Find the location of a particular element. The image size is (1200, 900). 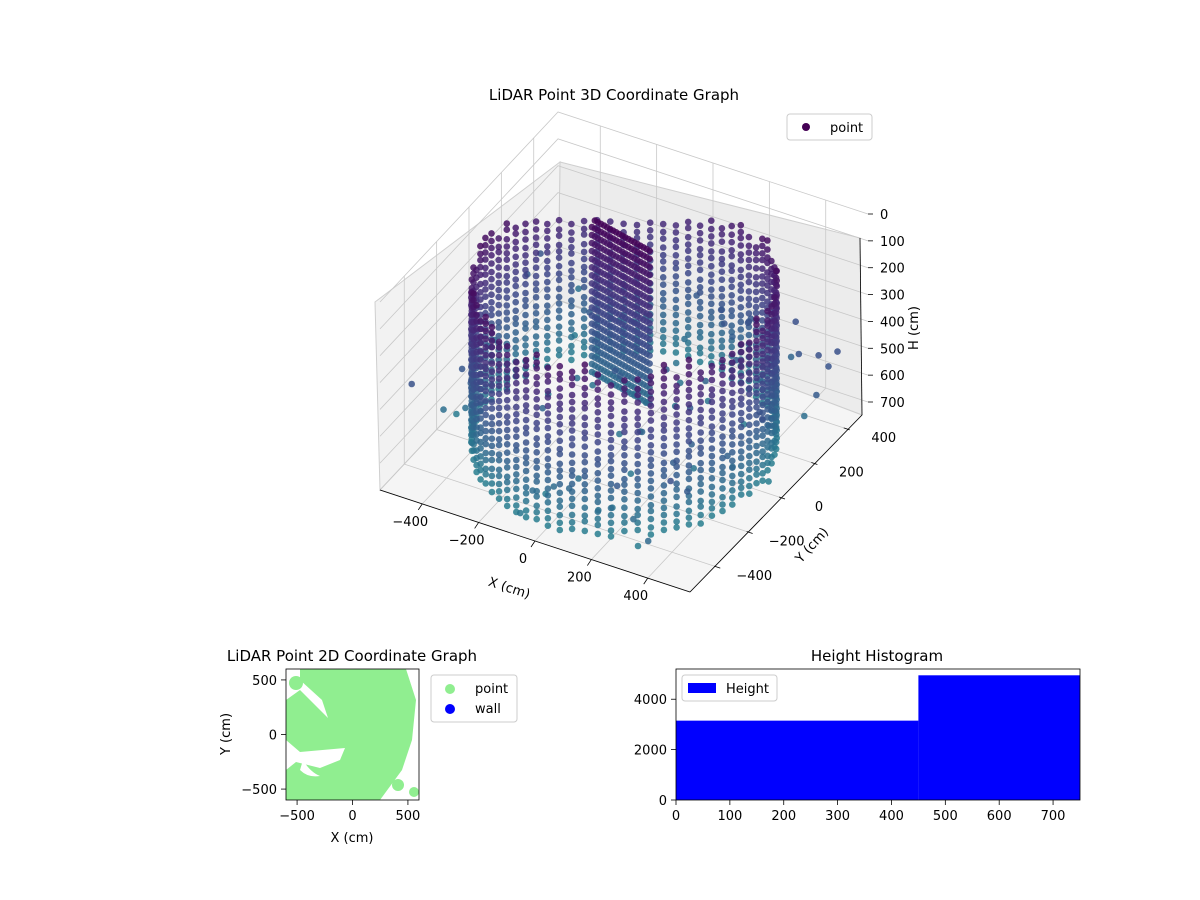

legend-2d-label-wall: wall is located at coordinates (488, 709).